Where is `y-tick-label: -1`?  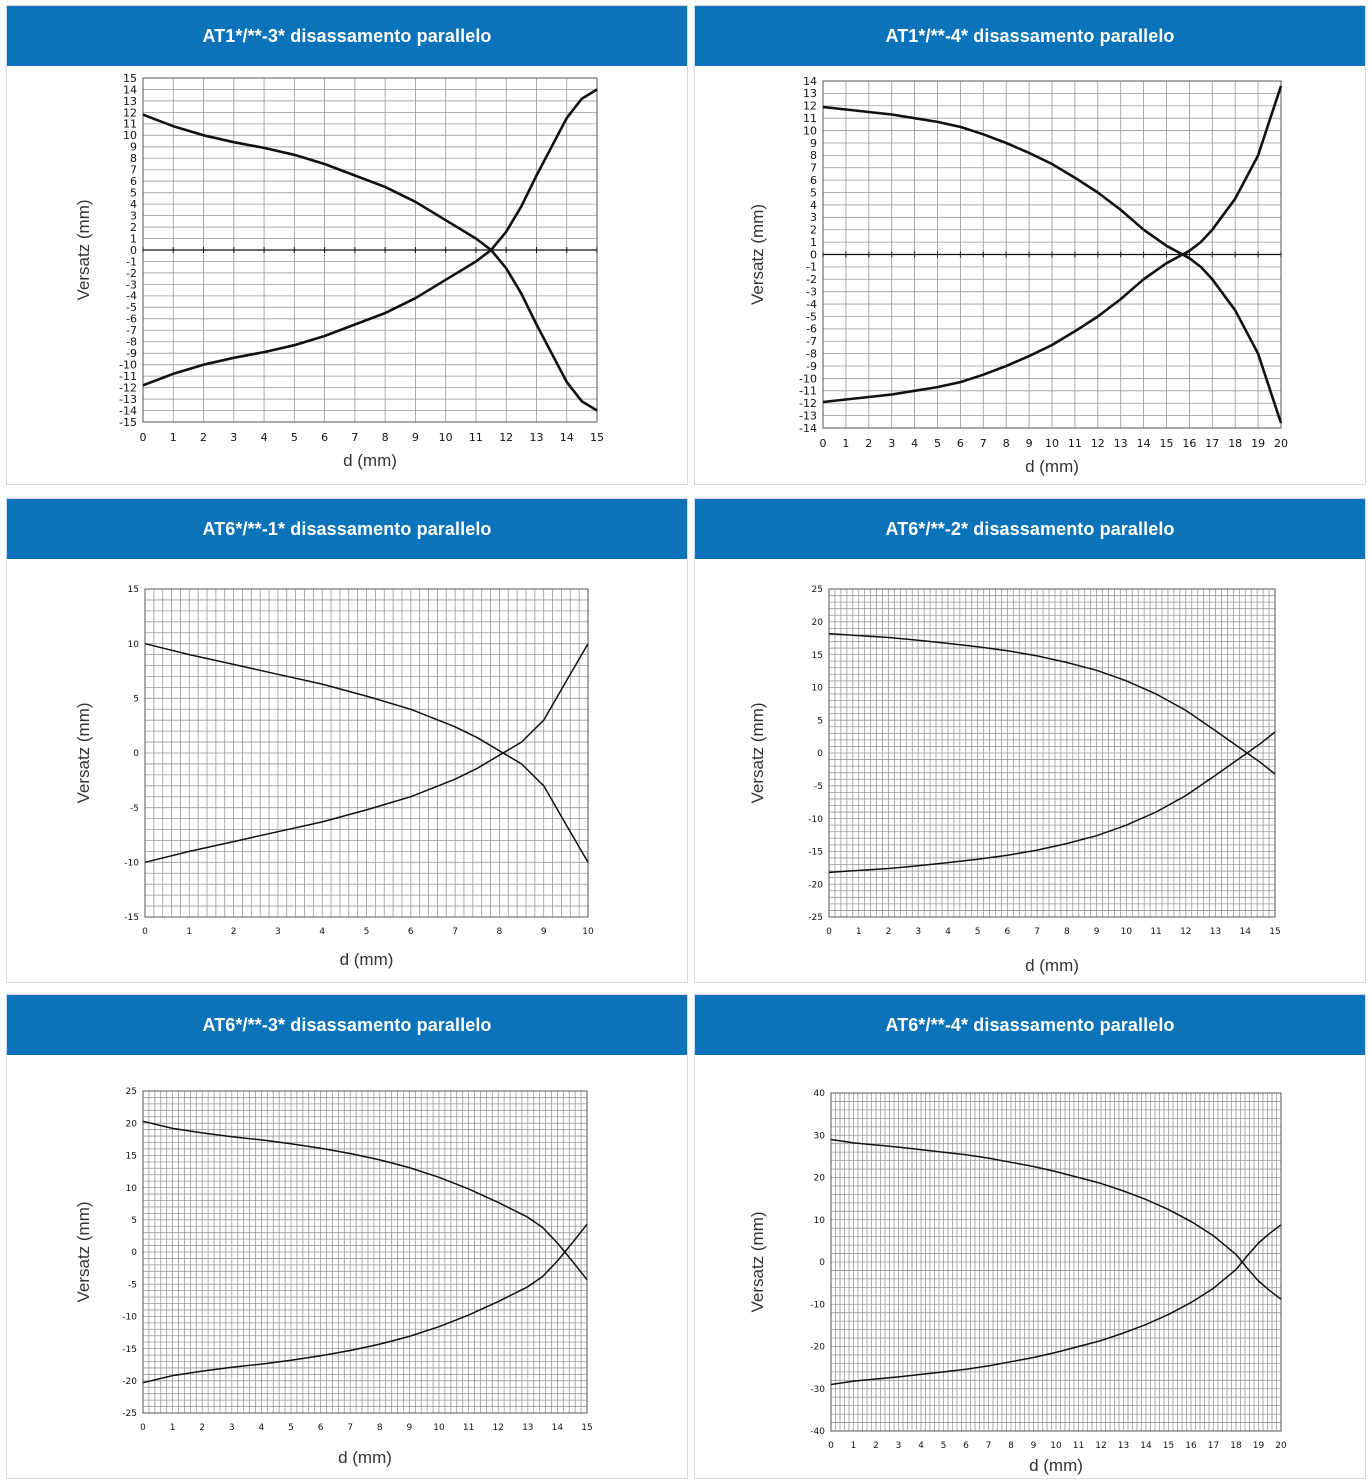 y-tick-label: -1 is located at coordinates (131, 261).